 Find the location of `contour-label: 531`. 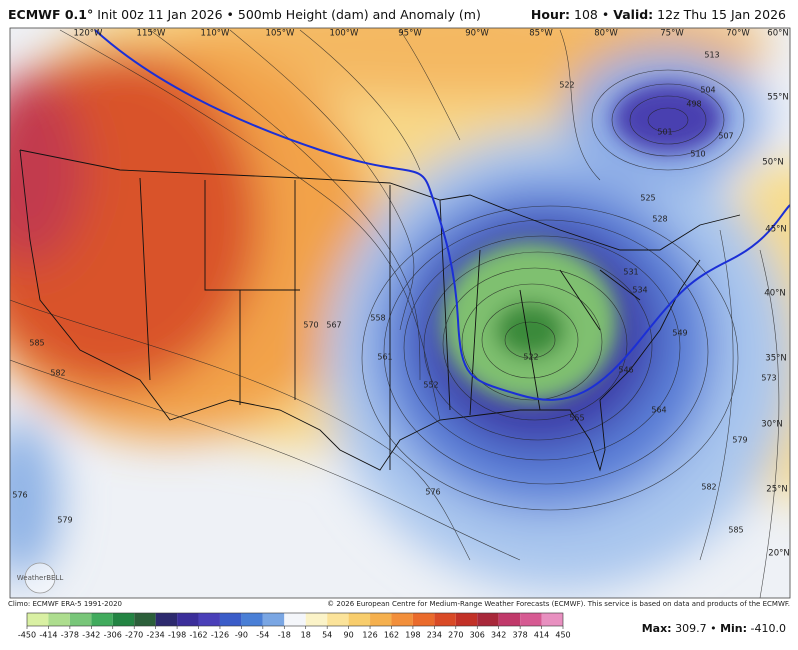

contour-label: 531 is located at coordinates (630, 272).